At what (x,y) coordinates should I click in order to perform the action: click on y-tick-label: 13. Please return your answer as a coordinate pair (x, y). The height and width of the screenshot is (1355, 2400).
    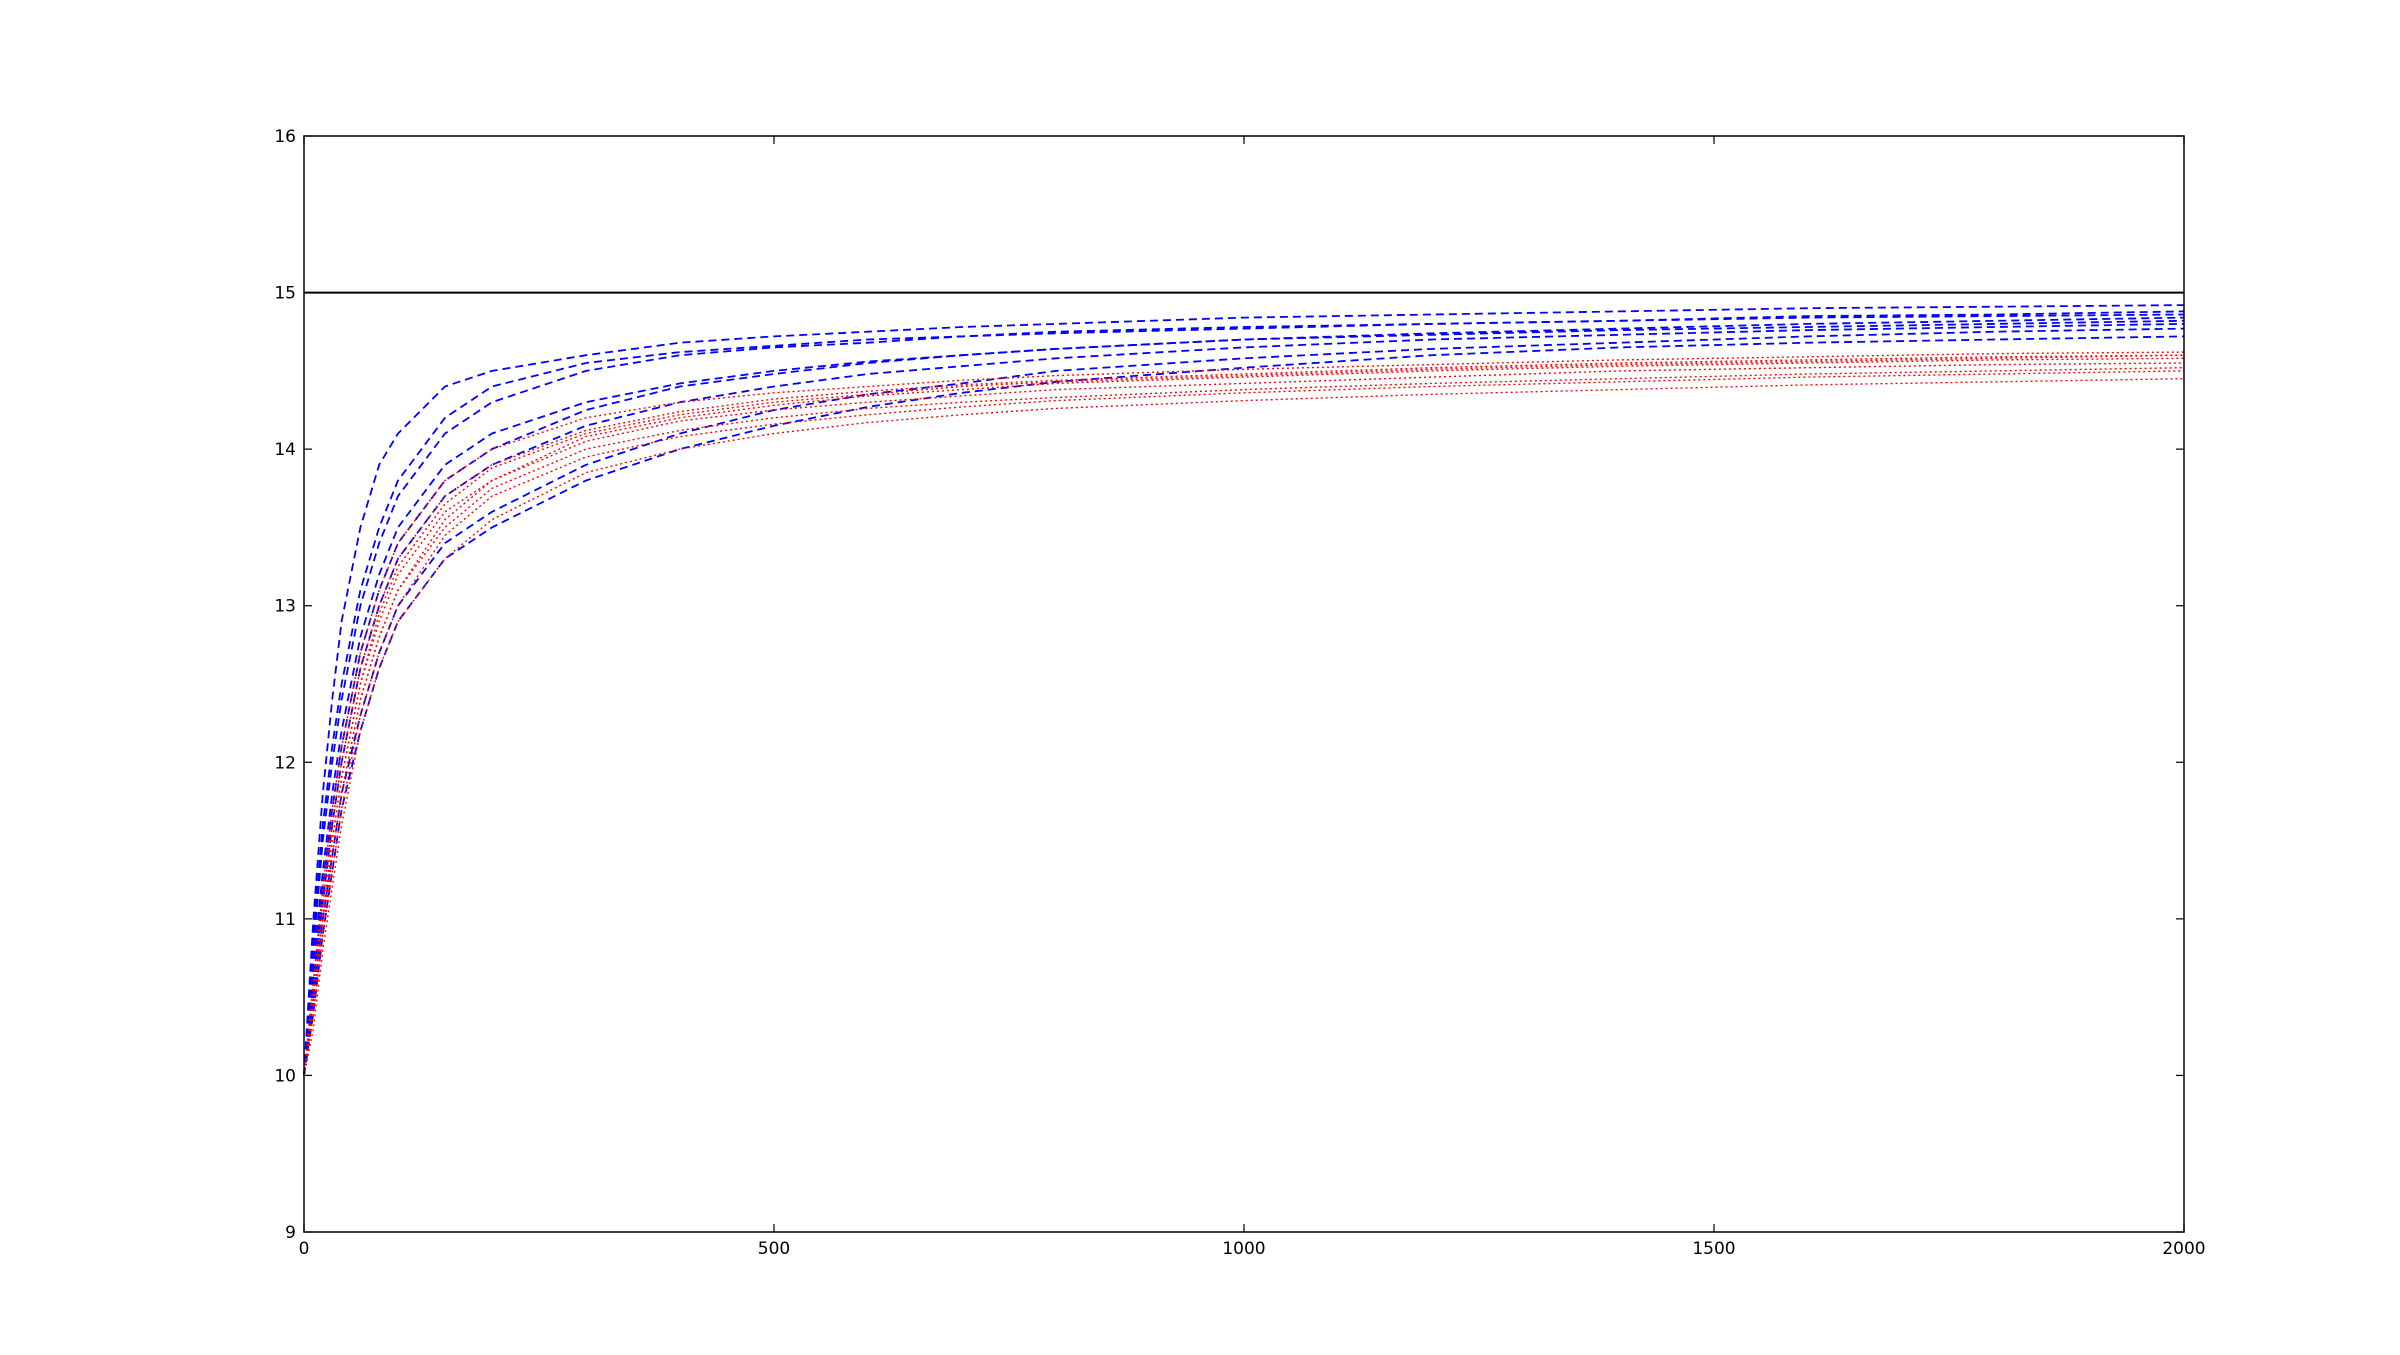
    Looking at the image, I should click on (285, 607).